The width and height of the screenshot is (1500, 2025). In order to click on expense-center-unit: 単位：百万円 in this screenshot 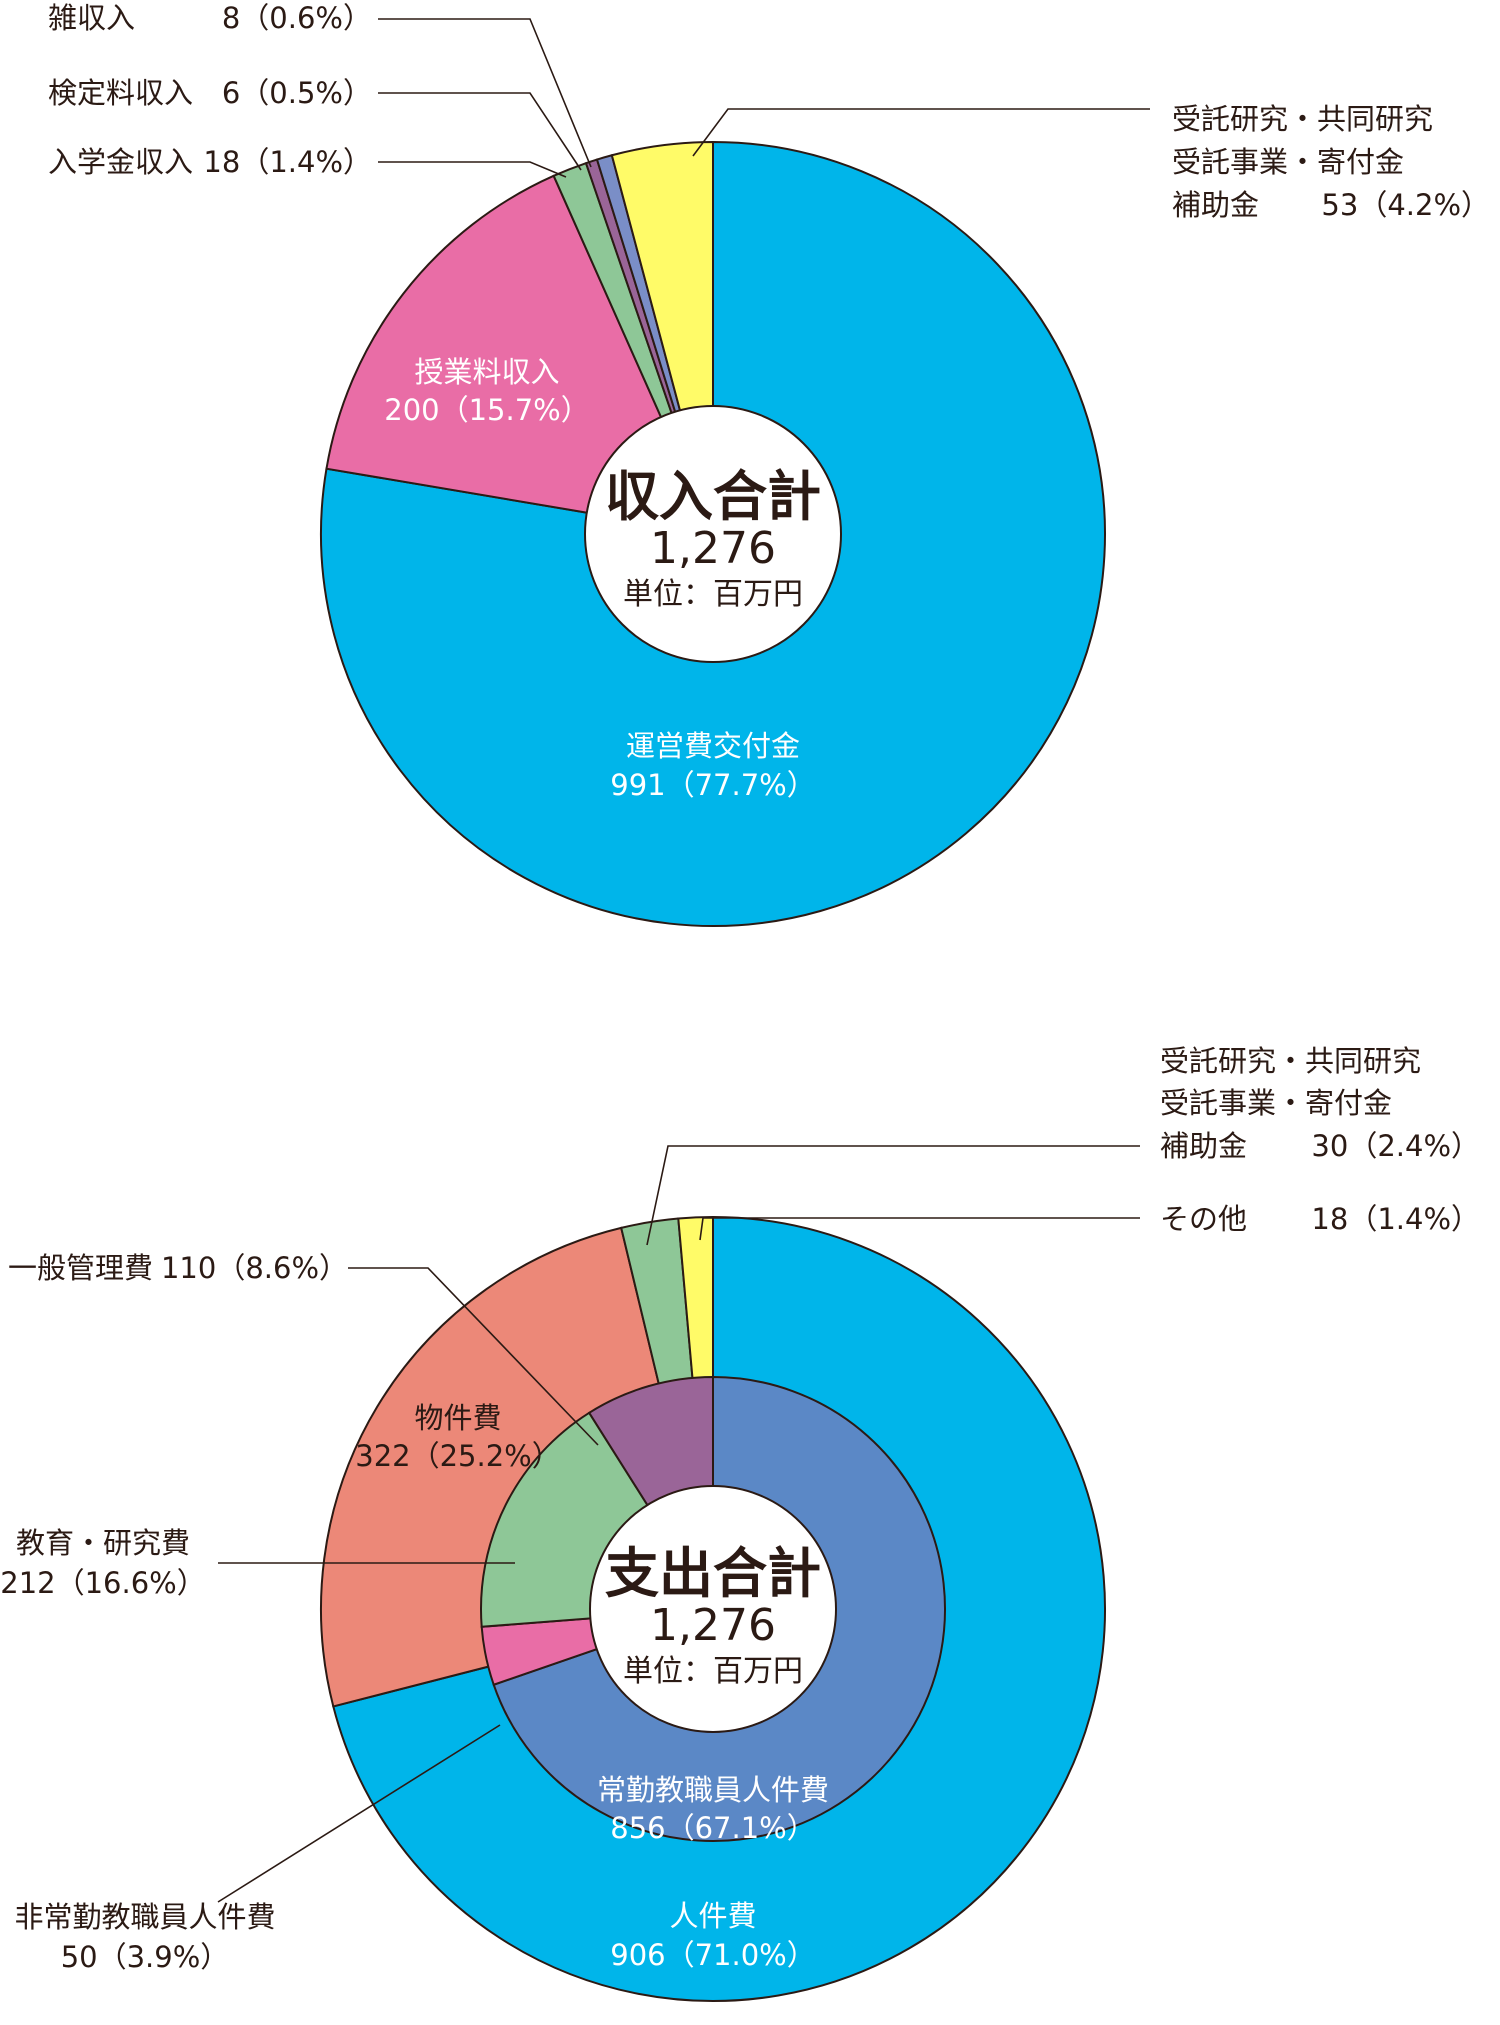, I will do `click(713, 1671)`.